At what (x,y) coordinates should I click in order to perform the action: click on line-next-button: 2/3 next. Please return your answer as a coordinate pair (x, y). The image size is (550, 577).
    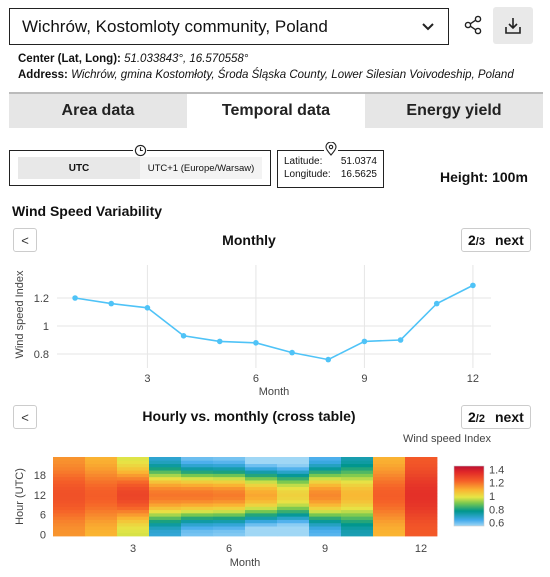
    Looking at the image, I should click on (496, 240).